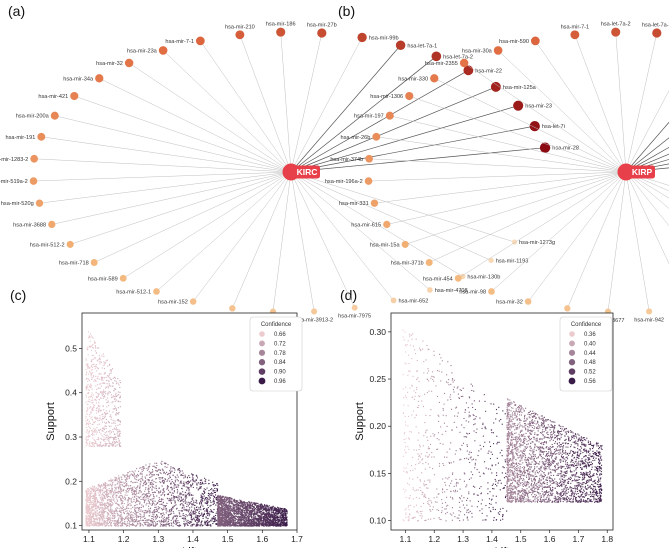  Describe the element at coordinates (647, 163) in the screenshot. I see `edge-hsa-mir-99b` at that location.